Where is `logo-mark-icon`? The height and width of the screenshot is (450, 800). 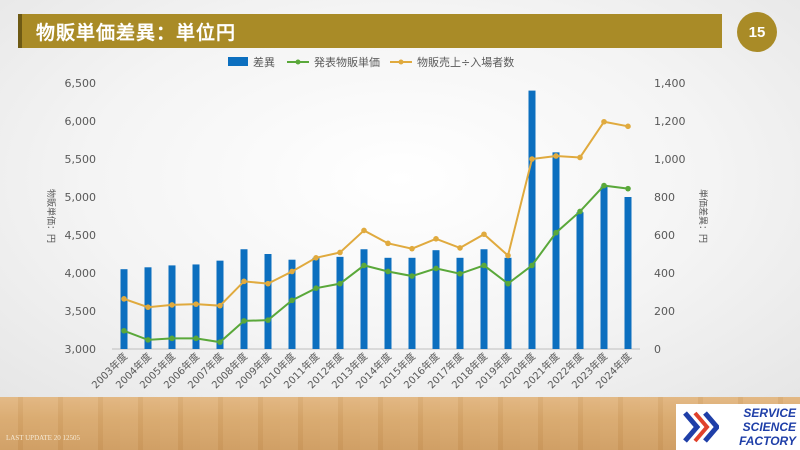 logo-mark-icon is located at coordinates (701, 427).